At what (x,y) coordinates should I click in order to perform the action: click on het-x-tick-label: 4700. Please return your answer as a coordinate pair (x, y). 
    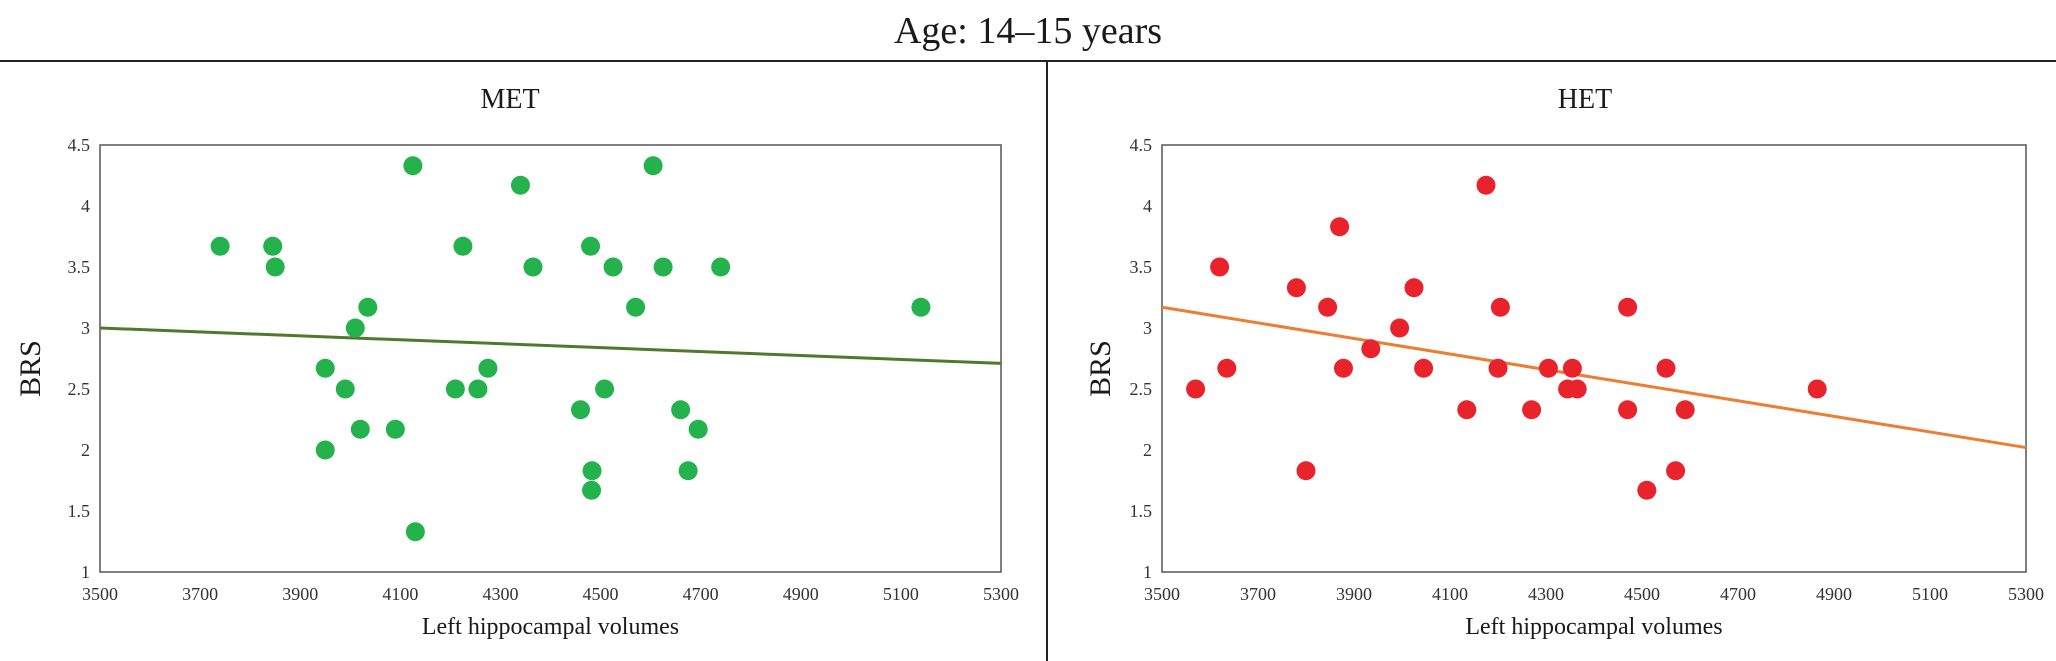
    Looking at the image, I should click on (1738, 594).